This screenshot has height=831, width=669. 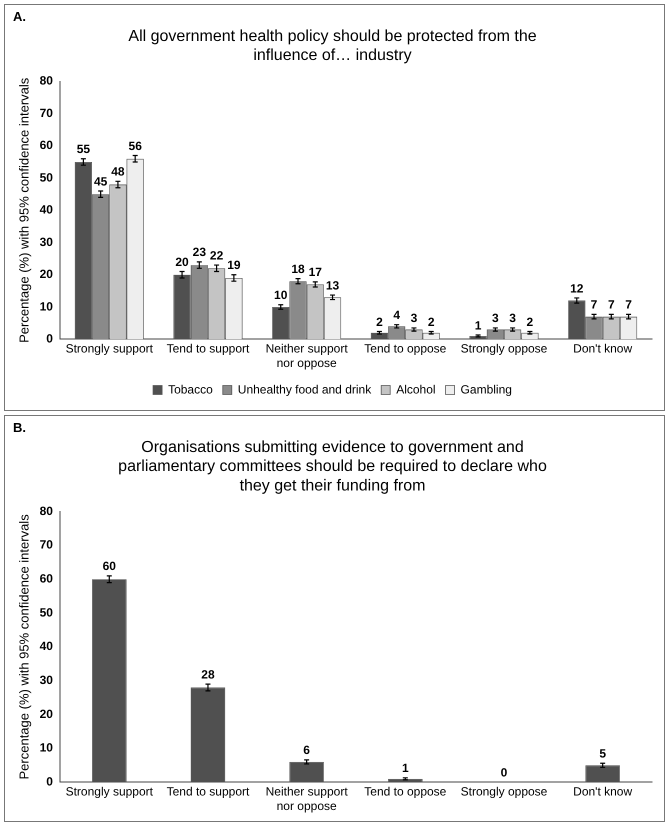 I want to click on data-label: 55, so click(x=83, y=149).